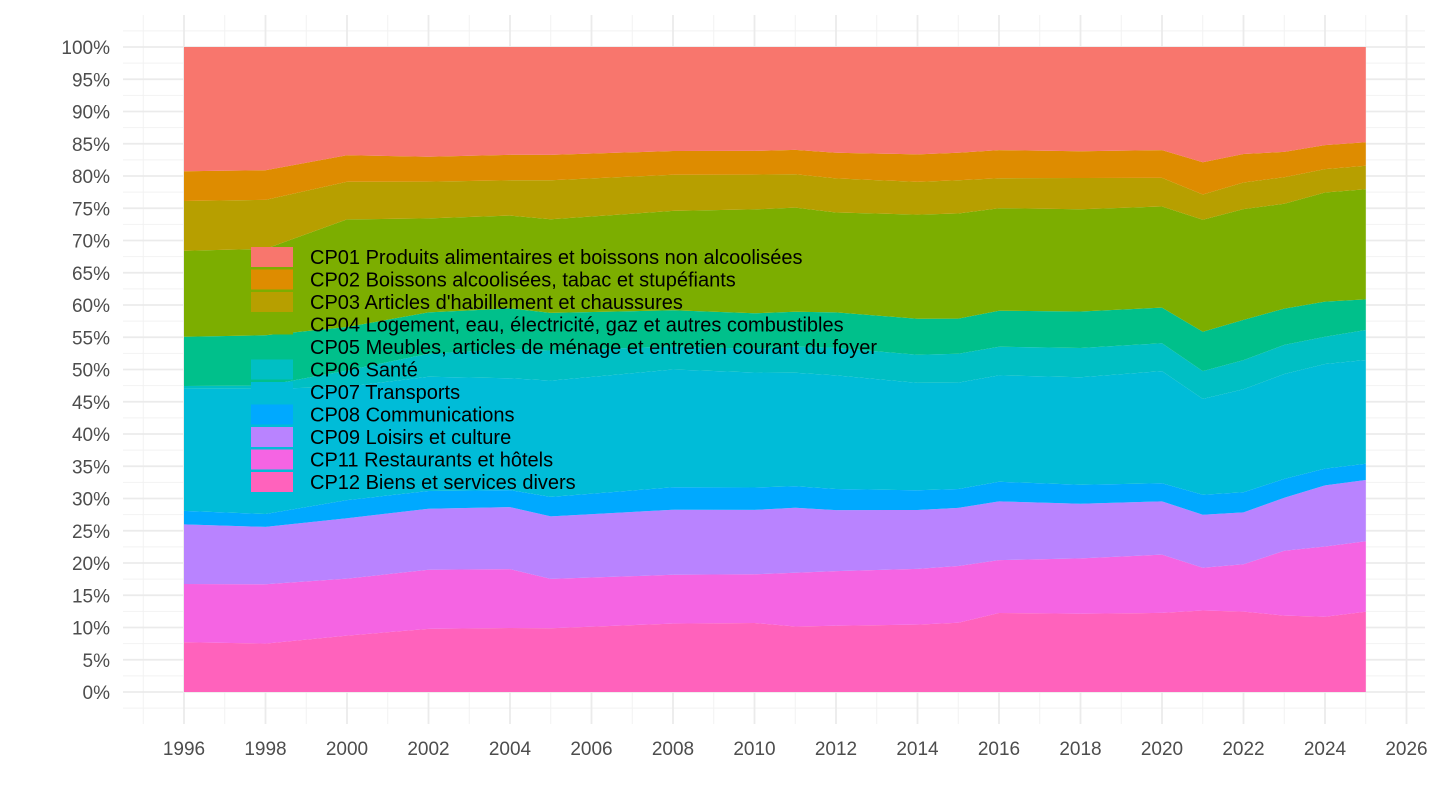 The image size is (1440, 810). Describe the element at coordinates (364, 371) in the screenshot. I see `legend-label: CP06 Santé` at that location.